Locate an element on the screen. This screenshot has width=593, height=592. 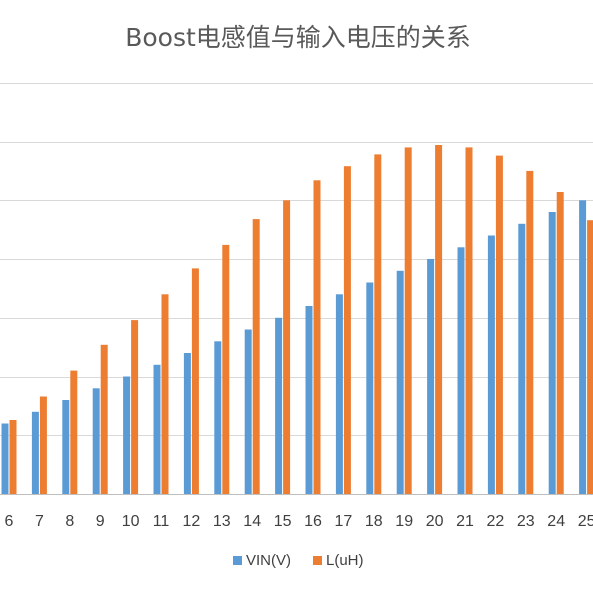
x-tick-label: 19 is located at coordinates (404, 521).